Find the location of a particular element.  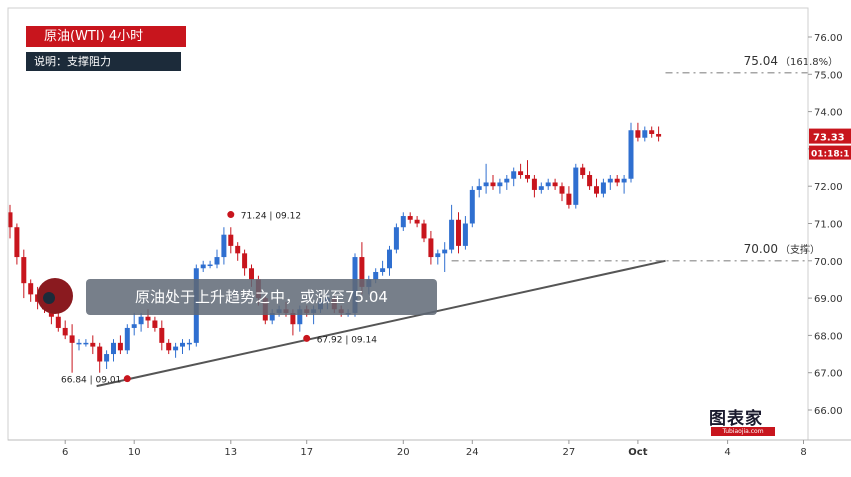

last-price-label: 73.33 is located at coordinates (829, 138).